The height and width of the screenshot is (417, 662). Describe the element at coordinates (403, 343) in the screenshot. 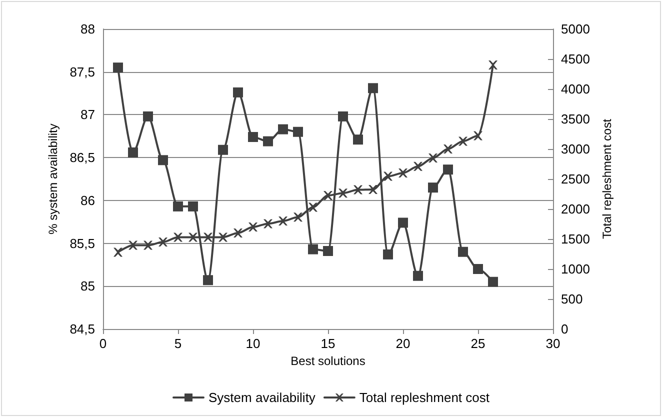

I see `x-tick-label: 20` at that location.